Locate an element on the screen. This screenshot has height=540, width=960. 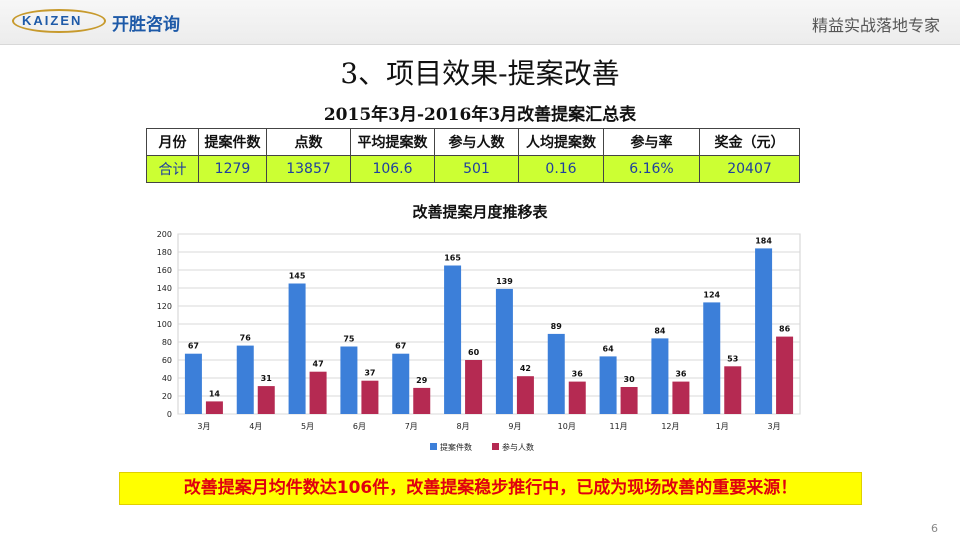
y-tick-label: 160 is located at coordinates (164, 270).